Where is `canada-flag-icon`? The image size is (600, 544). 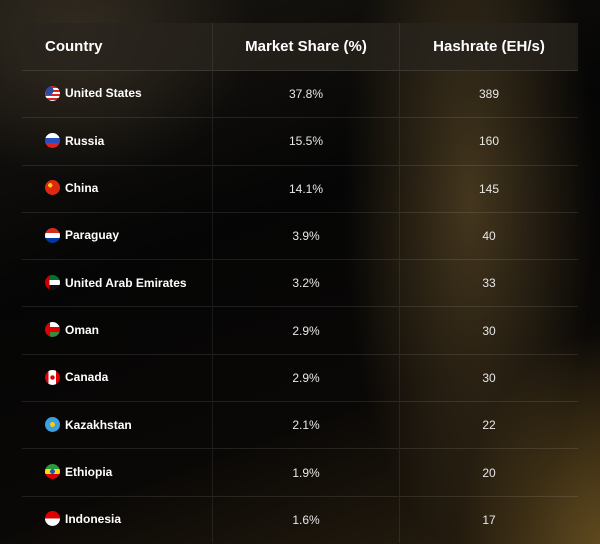
canada-flag-icon is located at coordinates (52, 377).